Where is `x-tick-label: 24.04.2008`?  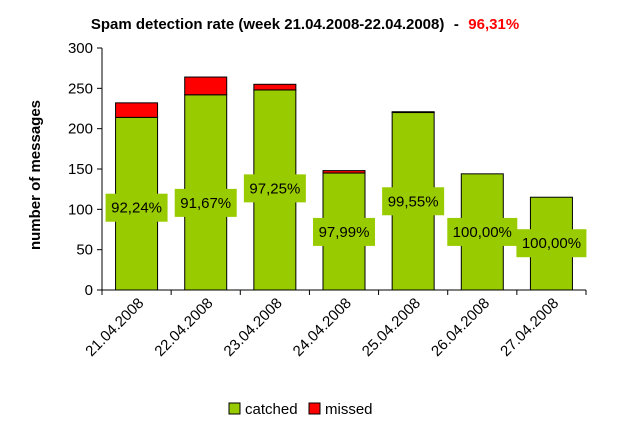 x-tick-label: 24.04.2008 is located at coordinates (322, 327).